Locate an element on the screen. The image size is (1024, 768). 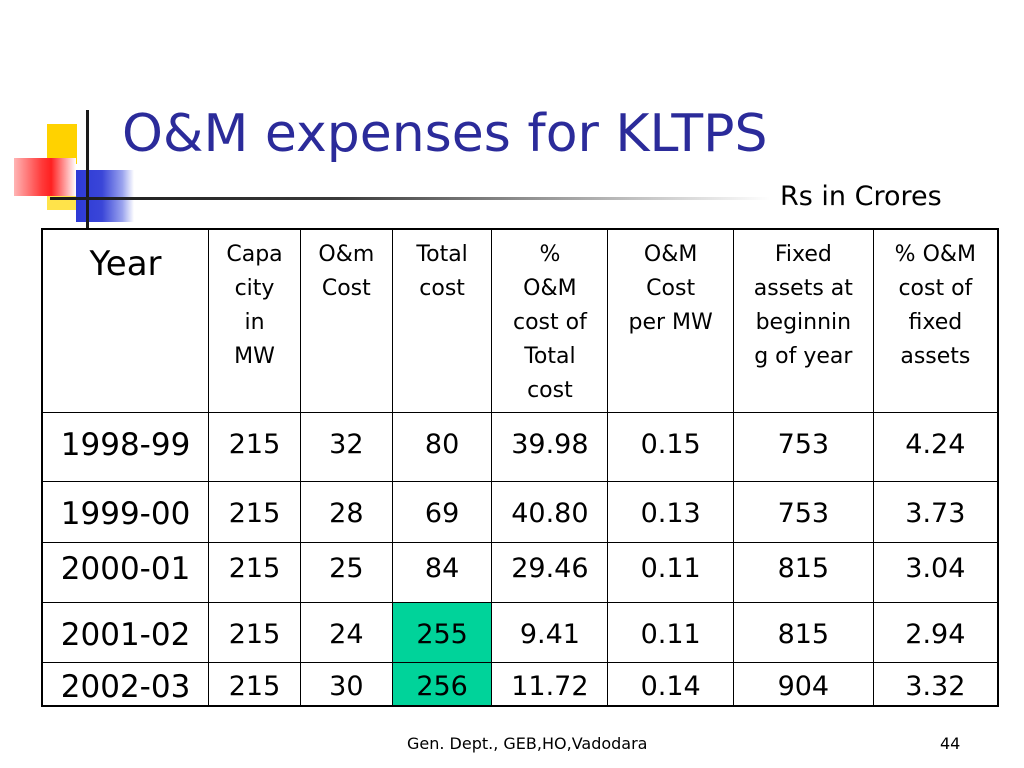
header-fixed-assets: Fixed assets at beginnin g of year is located at coordinates (803, 320).